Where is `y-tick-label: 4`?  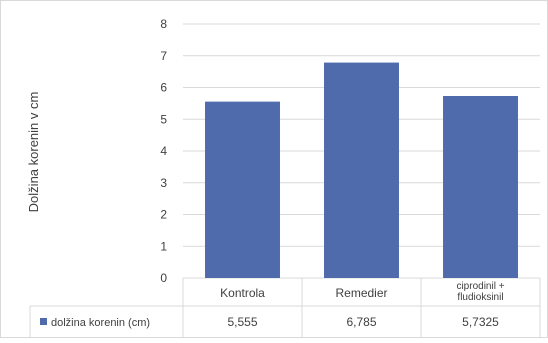
y-tick-label: 4 is located at coordinates (163, 151).